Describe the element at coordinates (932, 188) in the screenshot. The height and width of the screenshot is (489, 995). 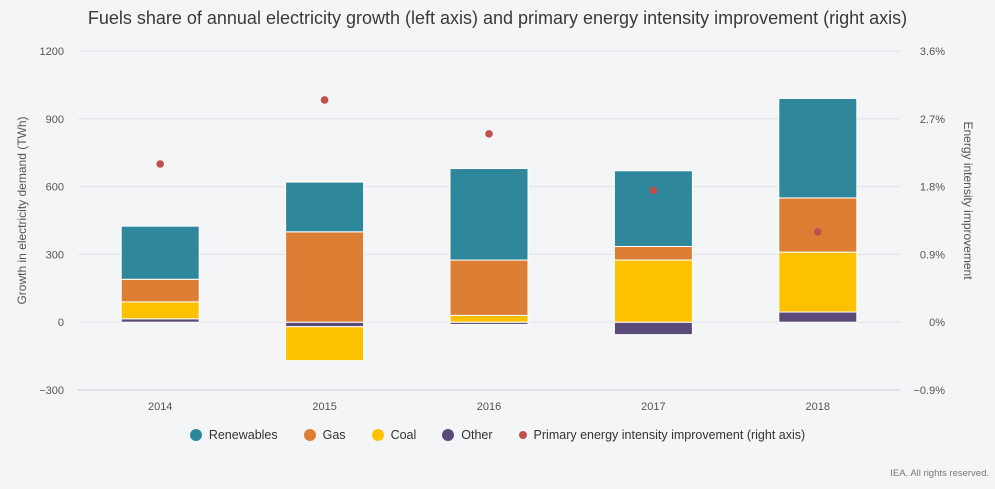
I see `y2-tick-label: 1.8%` at that location.